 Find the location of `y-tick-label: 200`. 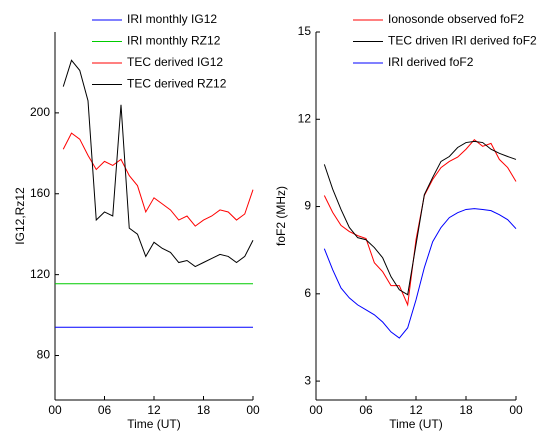

y-tick-label: 200 is located at coordinates (40, 112).